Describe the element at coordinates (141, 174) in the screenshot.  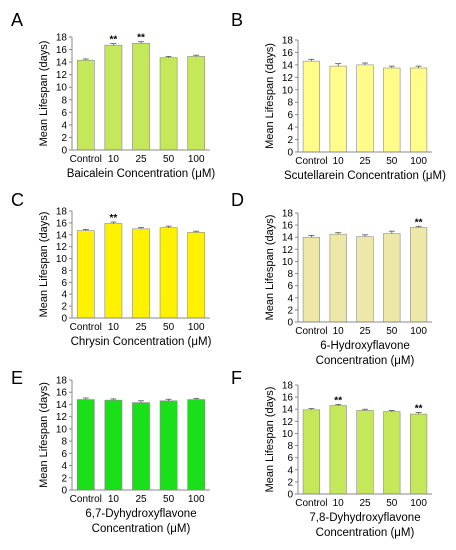
I see `x-axis-title: Baicalein Concentration (μM)` at that location.